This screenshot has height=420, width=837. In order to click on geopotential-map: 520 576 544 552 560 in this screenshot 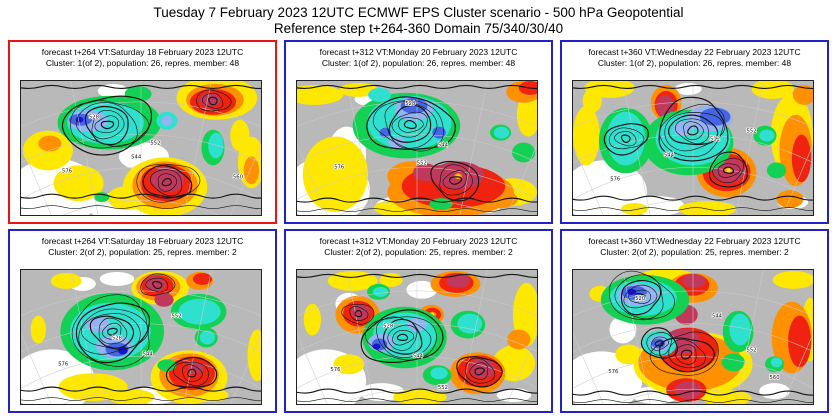, I will do `click(693, 337)`.